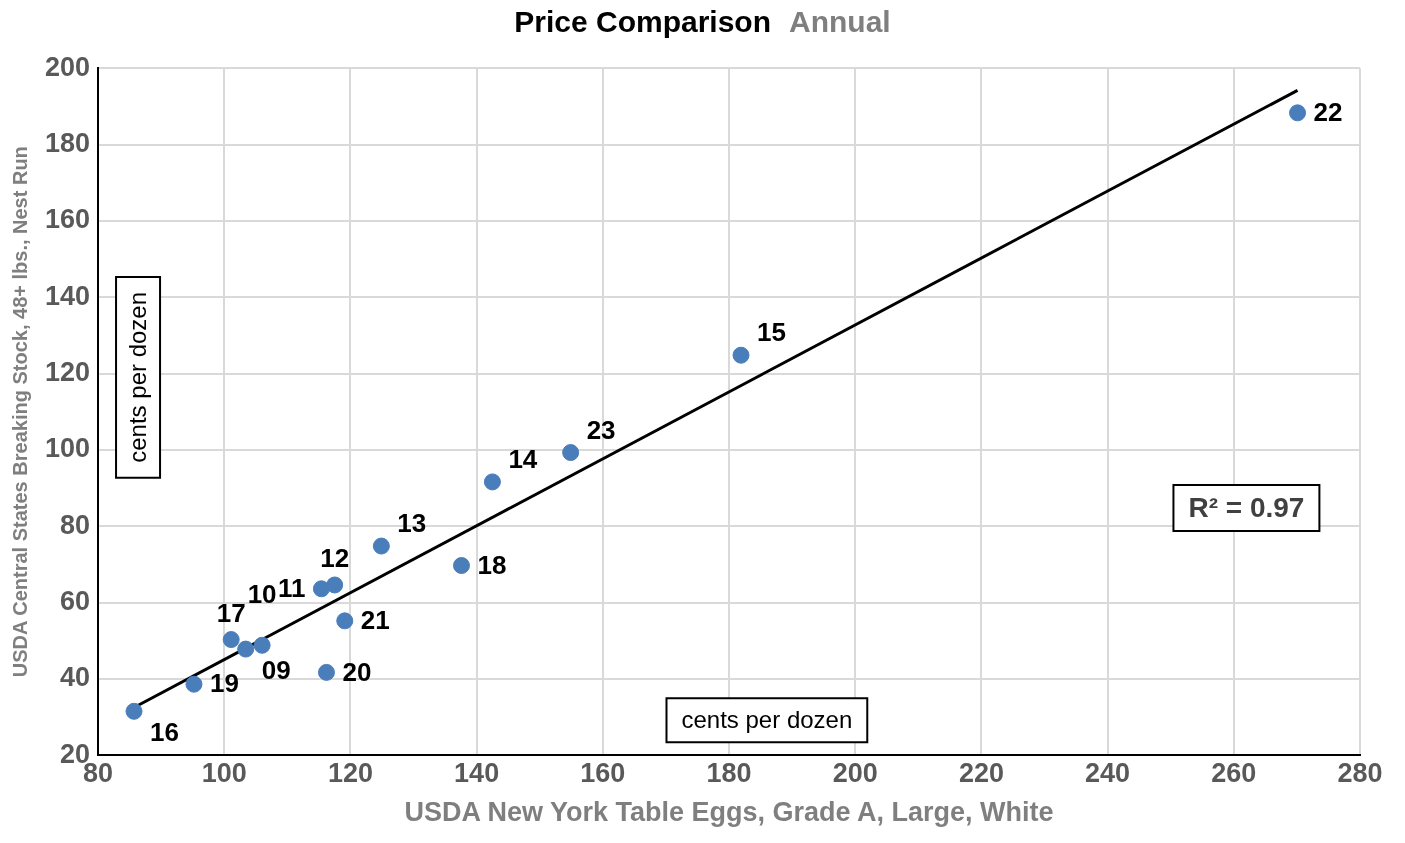 The width and height of the screenshot is (1405, 843). I want to click on annotation: 12, so click(335, 558).